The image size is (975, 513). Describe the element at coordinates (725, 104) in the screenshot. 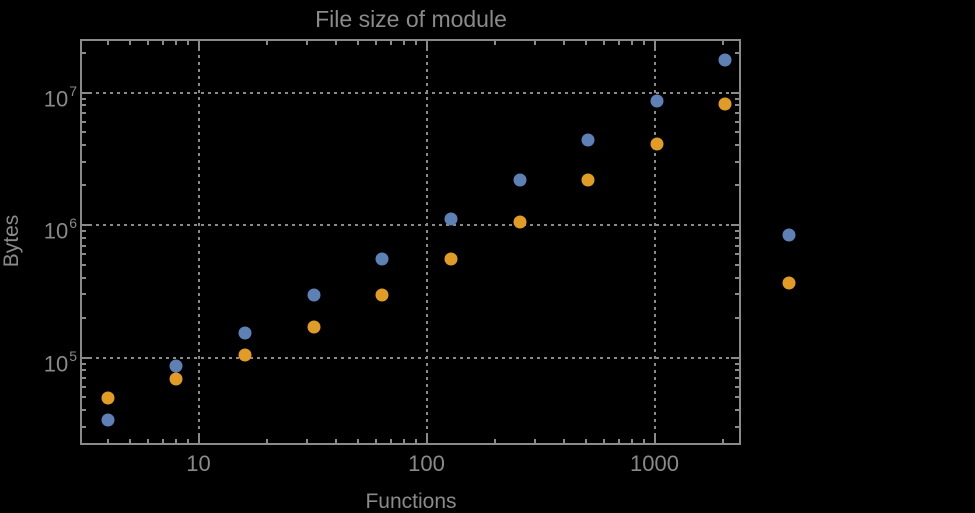

I see `point-series-2-x2048` at that location.